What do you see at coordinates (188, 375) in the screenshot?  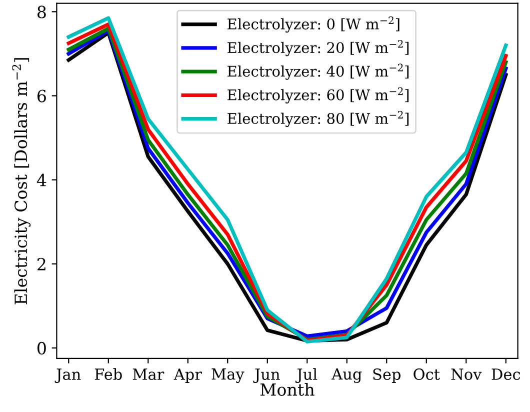 I see `x-tick-label: Apr` at bounding box center [188, 375].